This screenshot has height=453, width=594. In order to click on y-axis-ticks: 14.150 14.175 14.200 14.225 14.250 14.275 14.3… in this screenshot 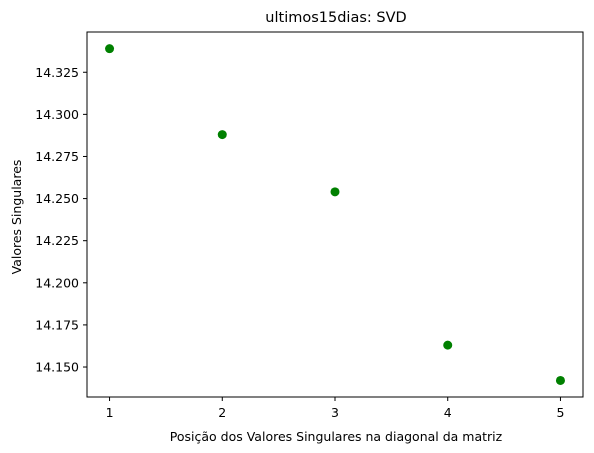, I will do `click(61, 220)`.